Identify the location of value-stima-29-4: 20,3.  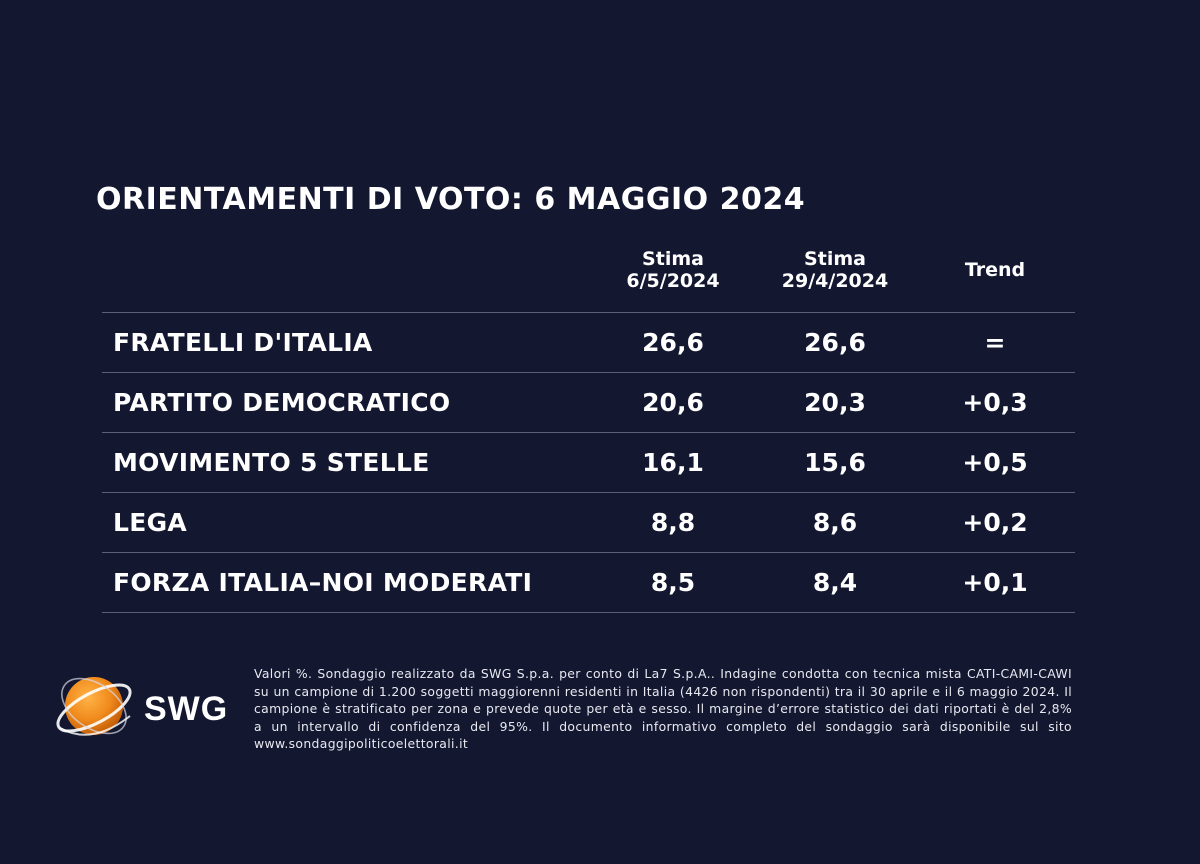
(835, 402).